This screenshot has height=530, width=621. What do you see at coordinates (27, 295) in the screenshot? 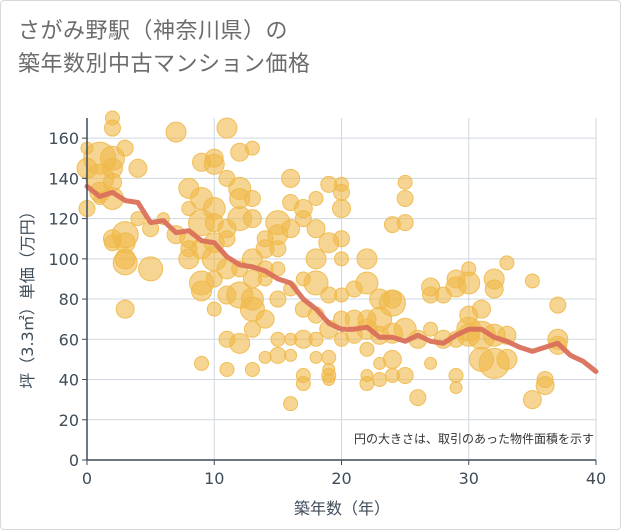
I see `y-axis-label: 坪（3.3㎡）単価（万円）` at bounding box center [27, 295].